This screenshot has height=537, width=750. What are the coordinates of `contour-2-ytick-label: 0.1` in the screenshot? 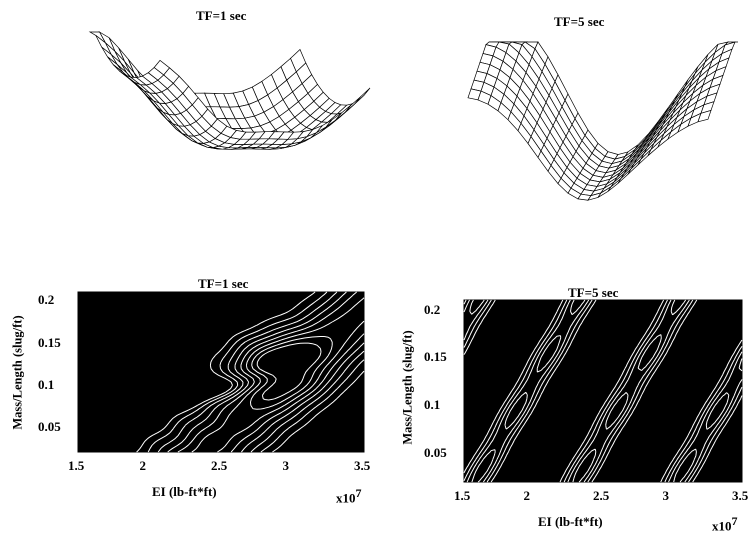 It's located at (432, 405).